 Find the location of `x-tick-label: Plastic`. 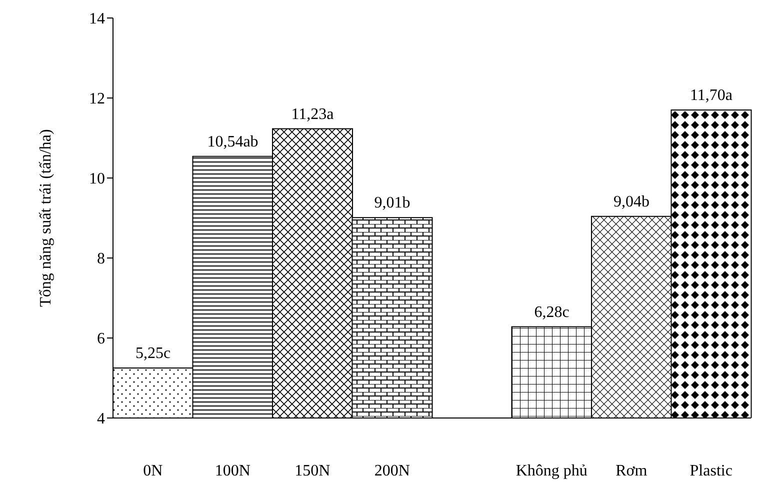

x-tick-label: Plastic is located at coordinates (711, 471).